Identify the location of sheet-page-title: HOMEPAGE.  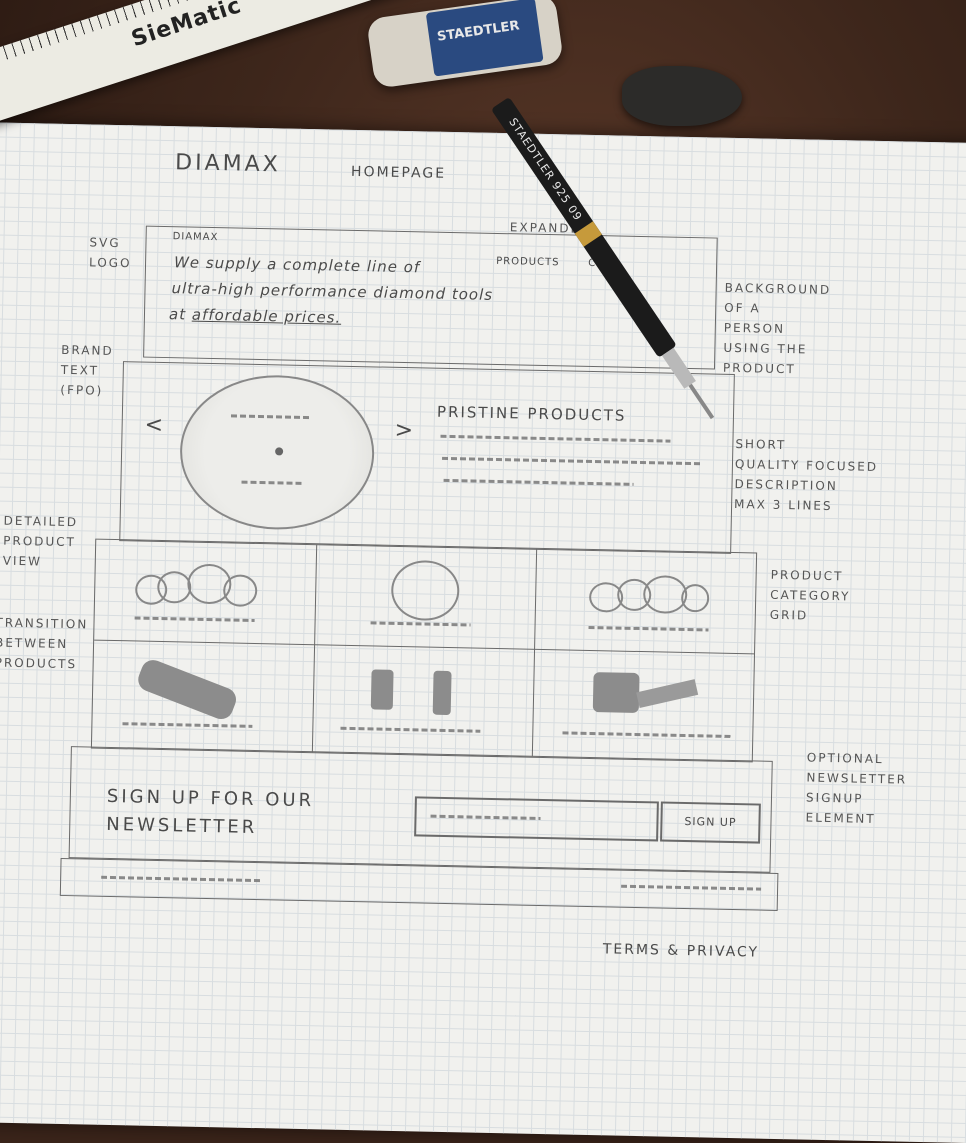
(398, 172).